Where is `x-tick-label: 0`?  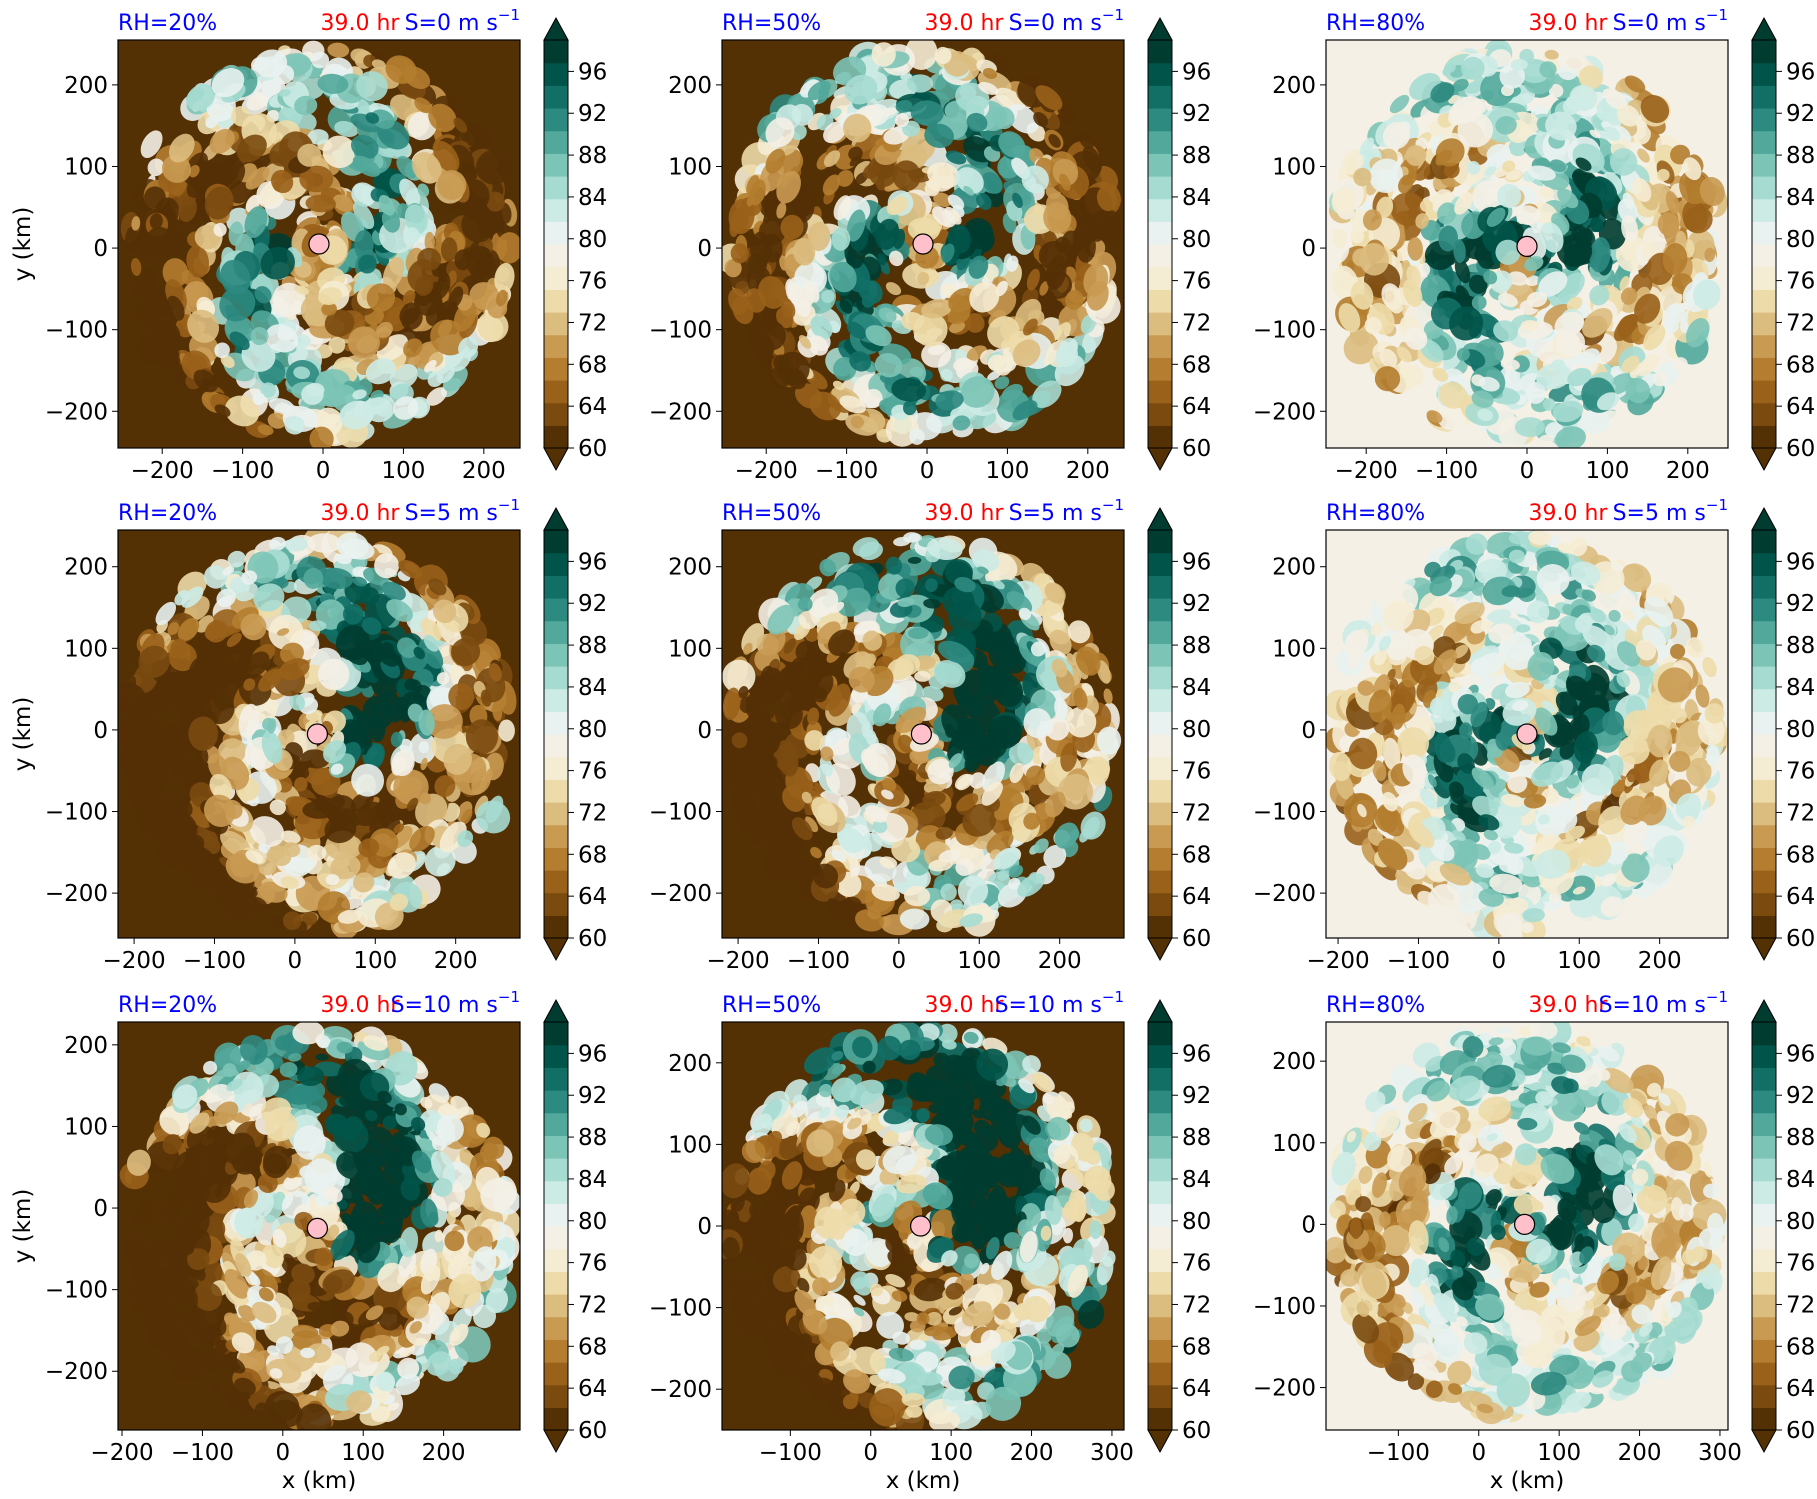 x-tick-label: 0 is located at coordinates (927, 471).